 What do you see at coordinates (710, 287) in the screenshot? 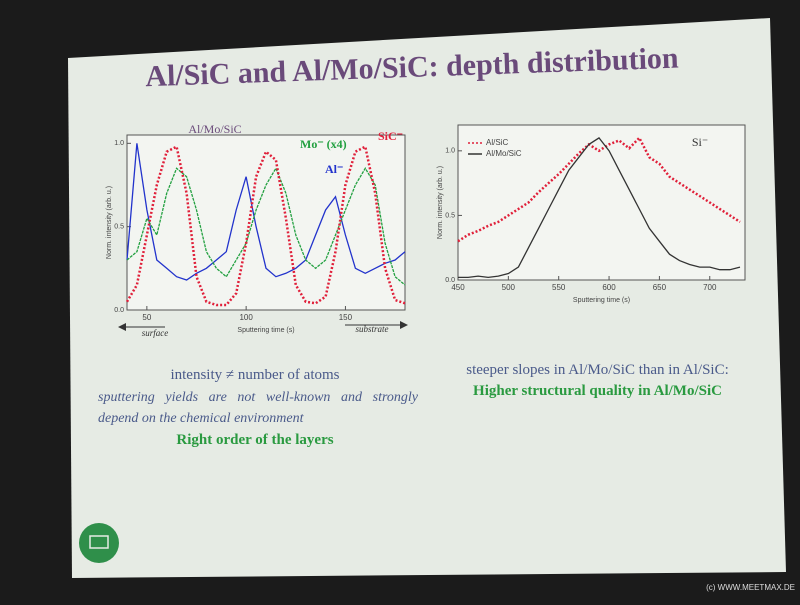
I see `x-tick-label: 700` at bounding box center [710, 287].